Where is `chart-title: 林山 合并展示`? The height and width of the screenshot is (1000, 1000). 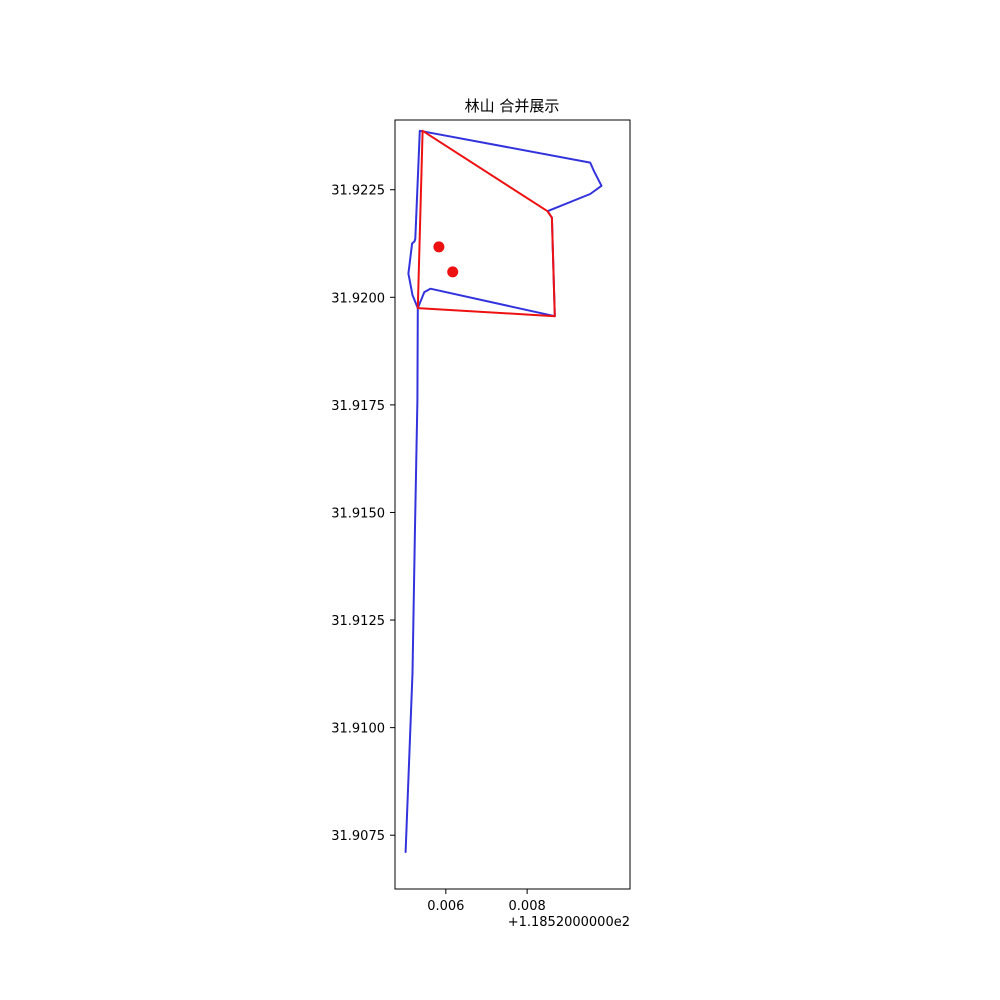 chart-title: 林山 合并展示 is located at coordinates (512, 106).